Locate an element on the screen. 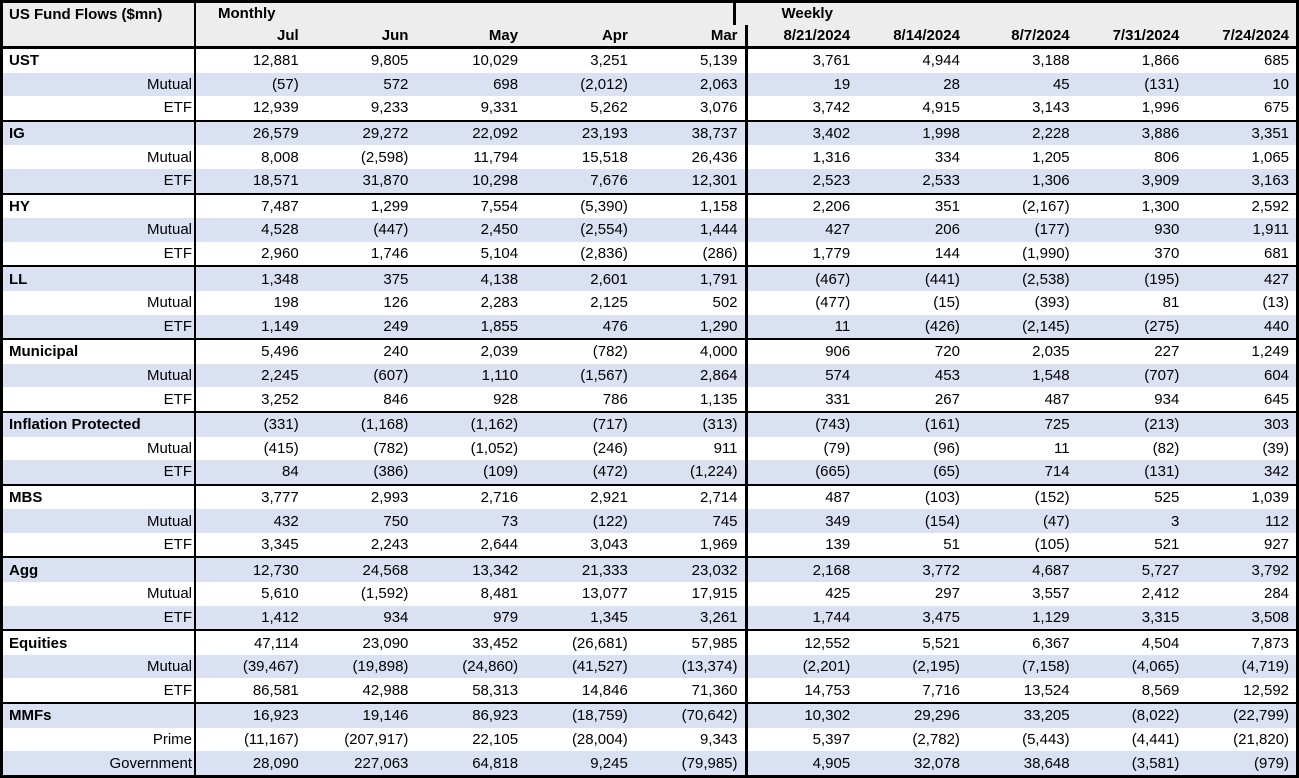 The image size is (1299, 778). cell-weekly: 1,911 is located at coordinates (1271, 230).